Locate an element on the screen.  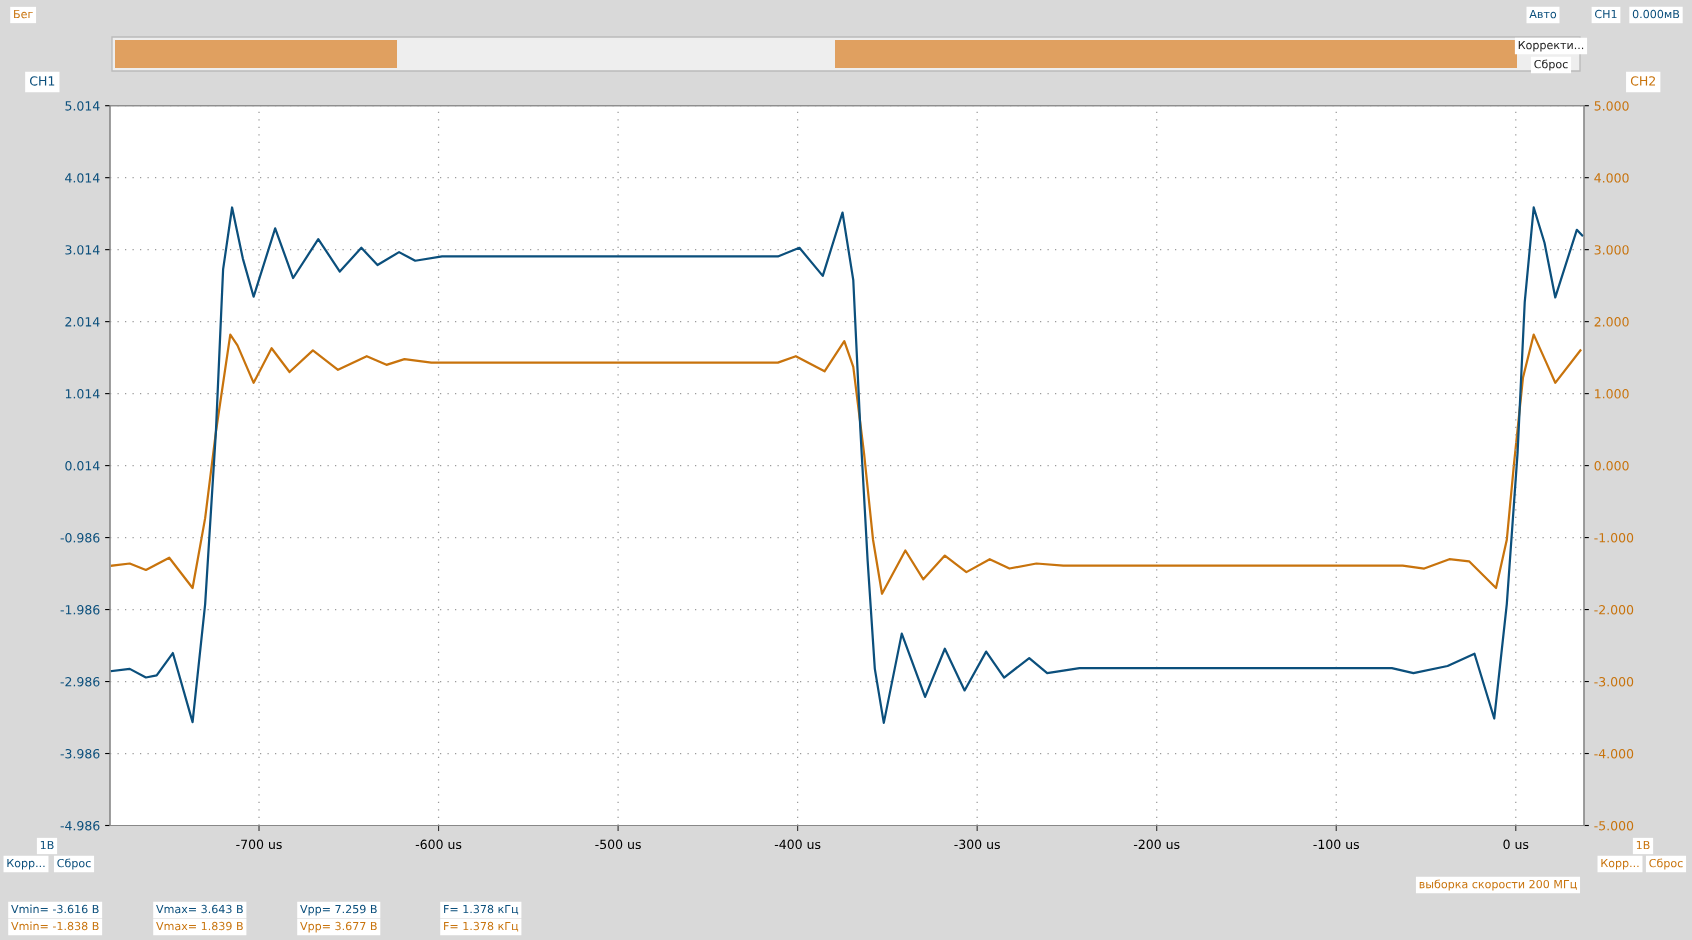
y2-tick-label: 5.000 is located at coordinates (1611, 106).